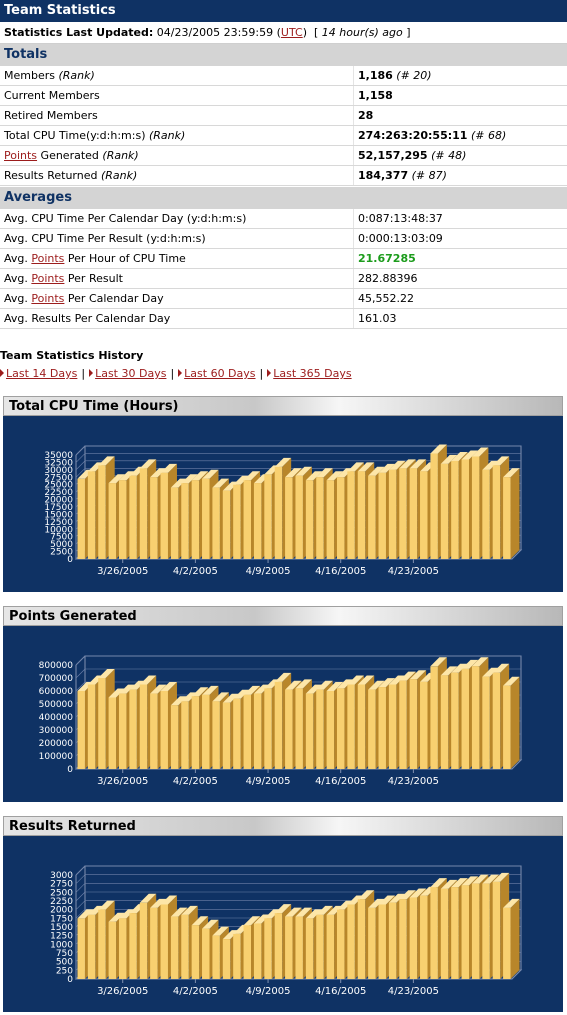  I want to click on y-tick-label: 500, so click(64, 963).